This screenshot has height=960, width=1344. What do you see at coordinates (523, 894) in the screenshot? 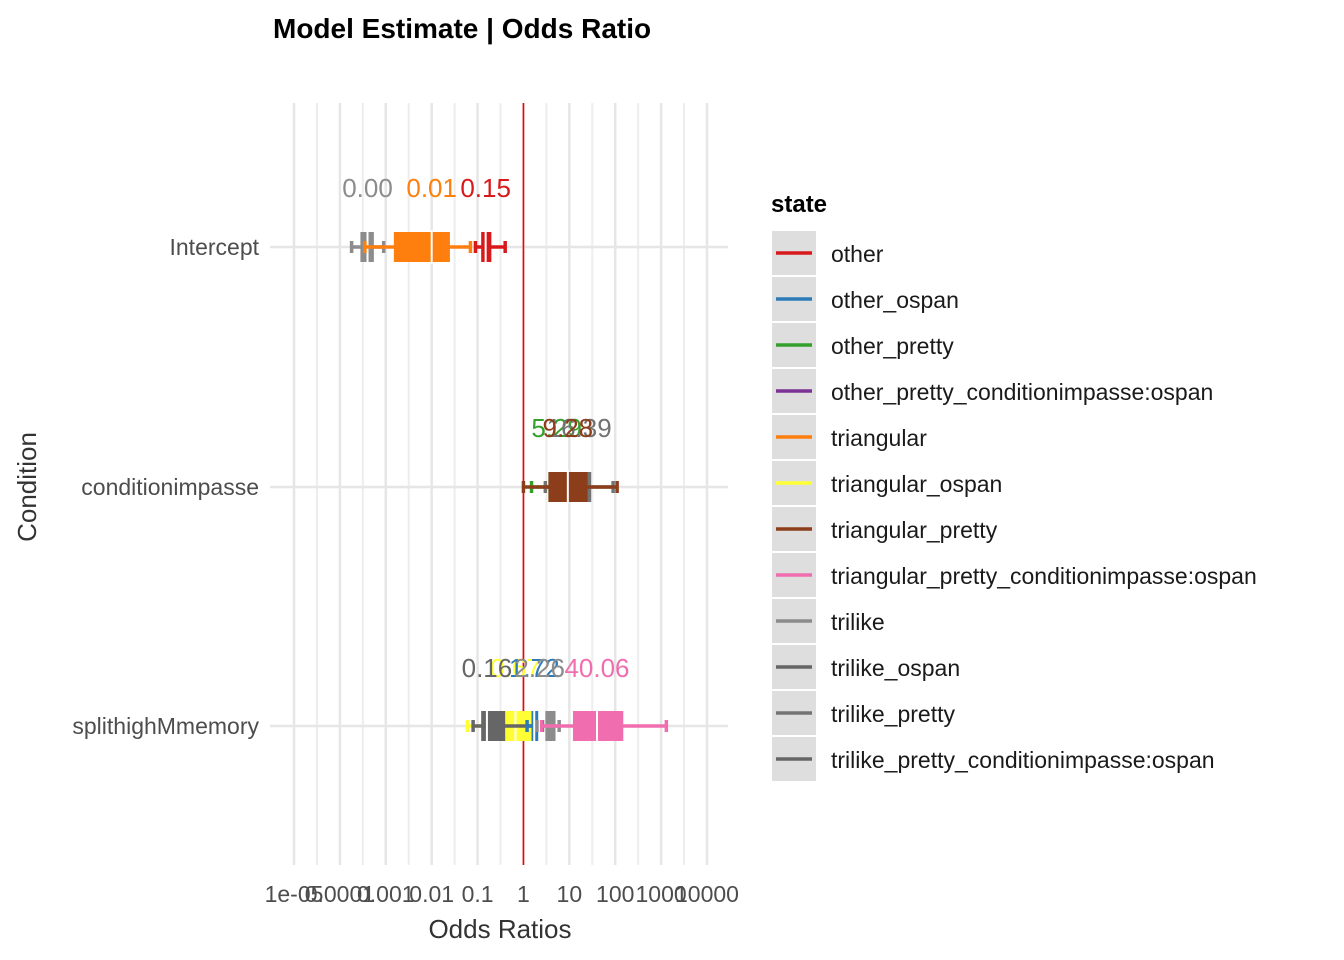
I see `x-tick-label: 1` at bounding box center [523, 894].